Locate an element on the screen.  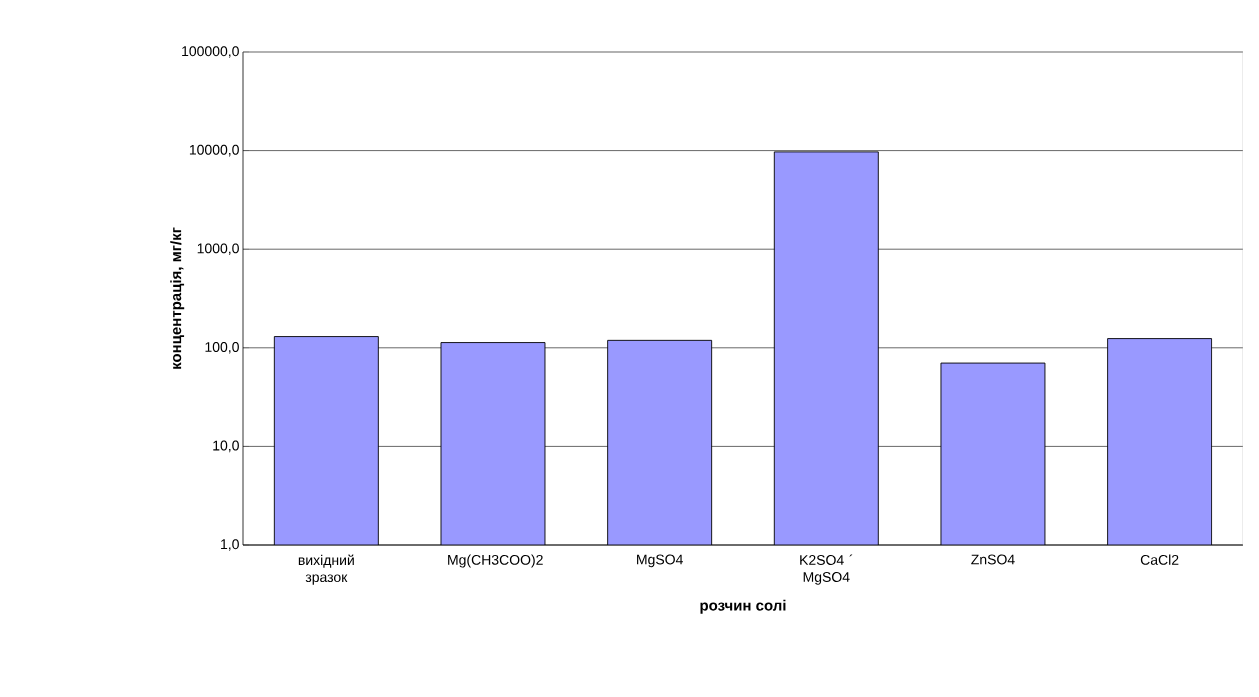
x-tick-label: Mg(CH3COO)2 is located at coordinates (495, 561).